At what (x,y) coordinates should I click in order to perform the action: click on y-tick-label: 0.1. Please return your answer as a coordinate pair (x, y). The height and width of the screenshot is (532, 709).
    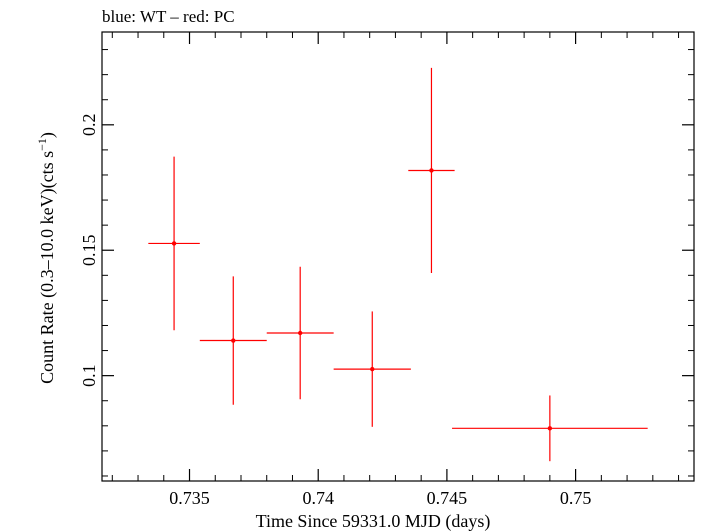
    Looking at the image, I should click on (89, 375).